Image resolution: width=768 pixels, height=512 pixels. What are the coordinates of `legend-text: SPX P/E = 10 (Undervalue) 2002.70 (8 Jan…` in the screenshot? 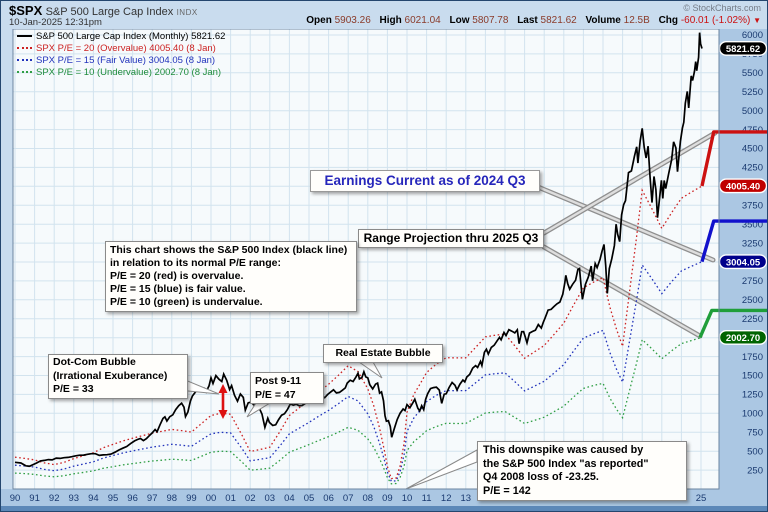 It's located at (129, 72).